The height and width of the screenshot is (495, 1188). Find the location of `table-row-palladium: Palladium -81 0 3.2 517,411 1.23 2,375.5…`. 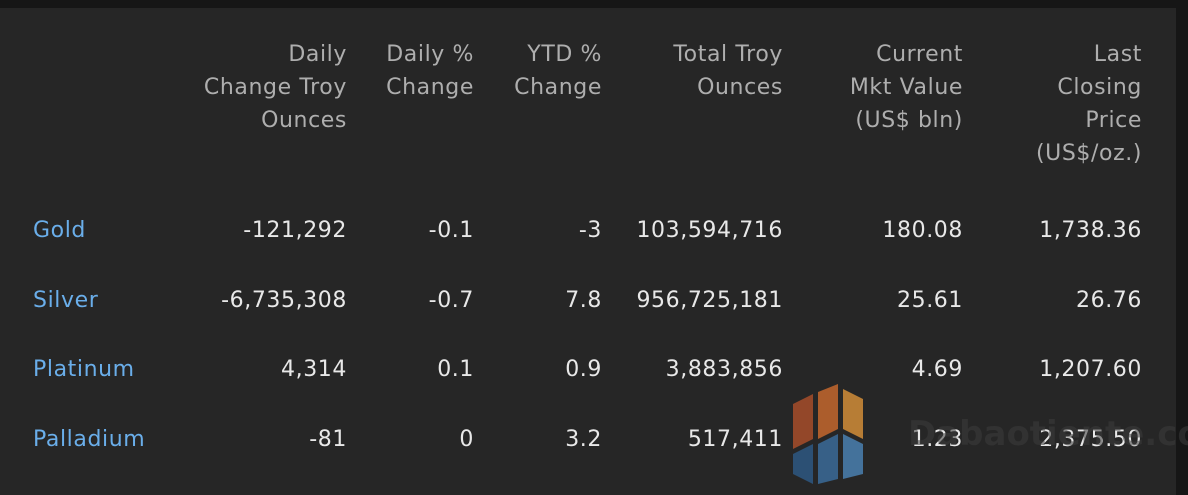

table-row-palladium: Palladium -81 0 3.2 517,411 1.23 2,375.5… is located at coordinates (571, 440).